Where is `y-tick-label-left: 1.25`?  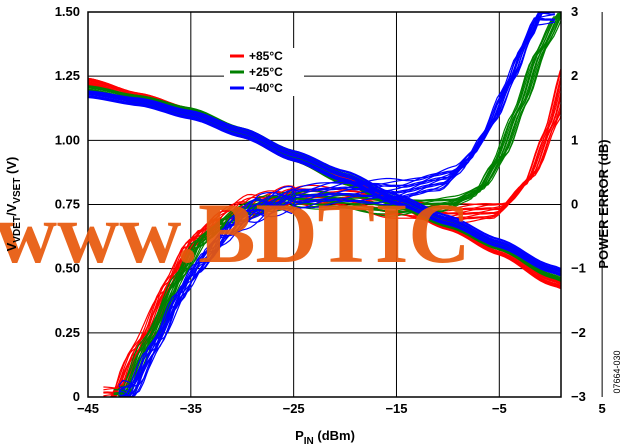
y-tick-label-left: 1.25 is located at coordinates (67, 75).